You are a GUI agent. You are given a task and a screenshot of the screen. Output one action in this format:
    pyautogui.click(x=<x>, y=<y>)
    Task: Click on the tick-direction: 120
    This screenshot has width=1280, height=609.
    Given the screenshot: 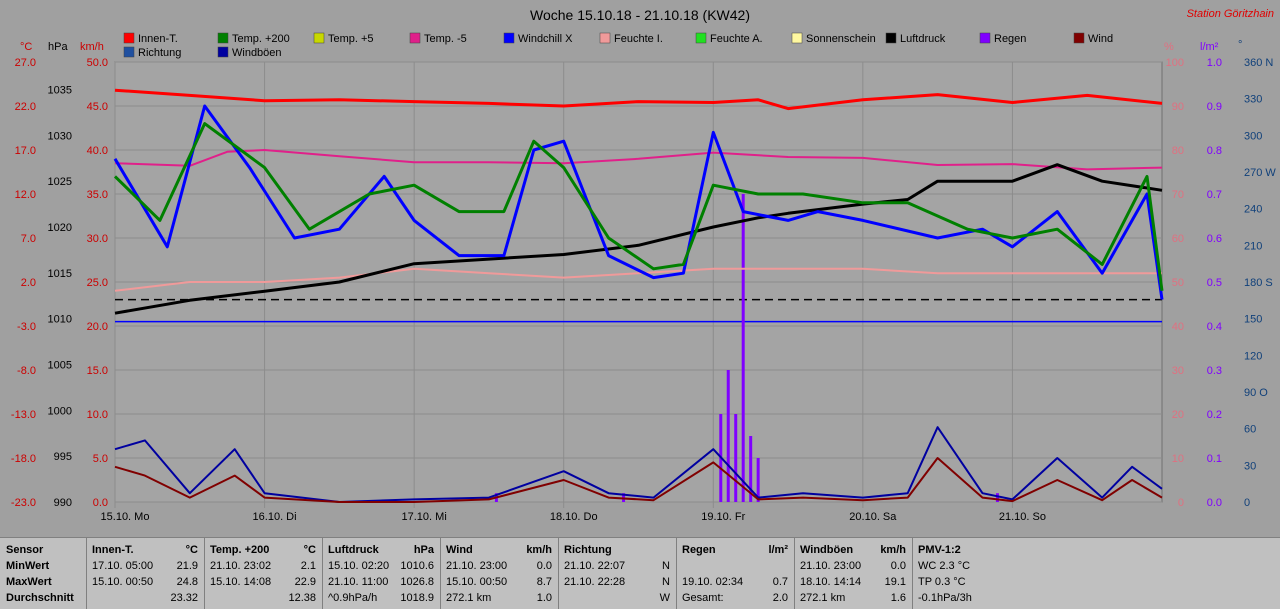 What is the action you would take?
    pyautogui.click(x=1253, y=356)
    